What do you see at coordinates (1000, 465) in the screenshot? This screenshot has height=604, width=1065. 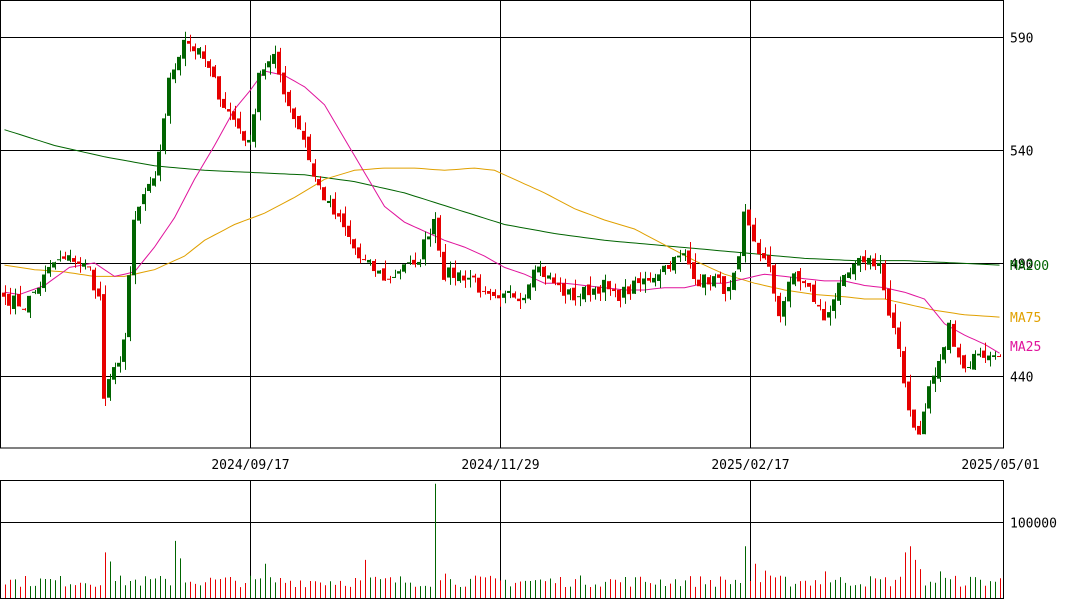 I see `date-tick-label: 2025/05/01` at bounding box center [1000, 465].